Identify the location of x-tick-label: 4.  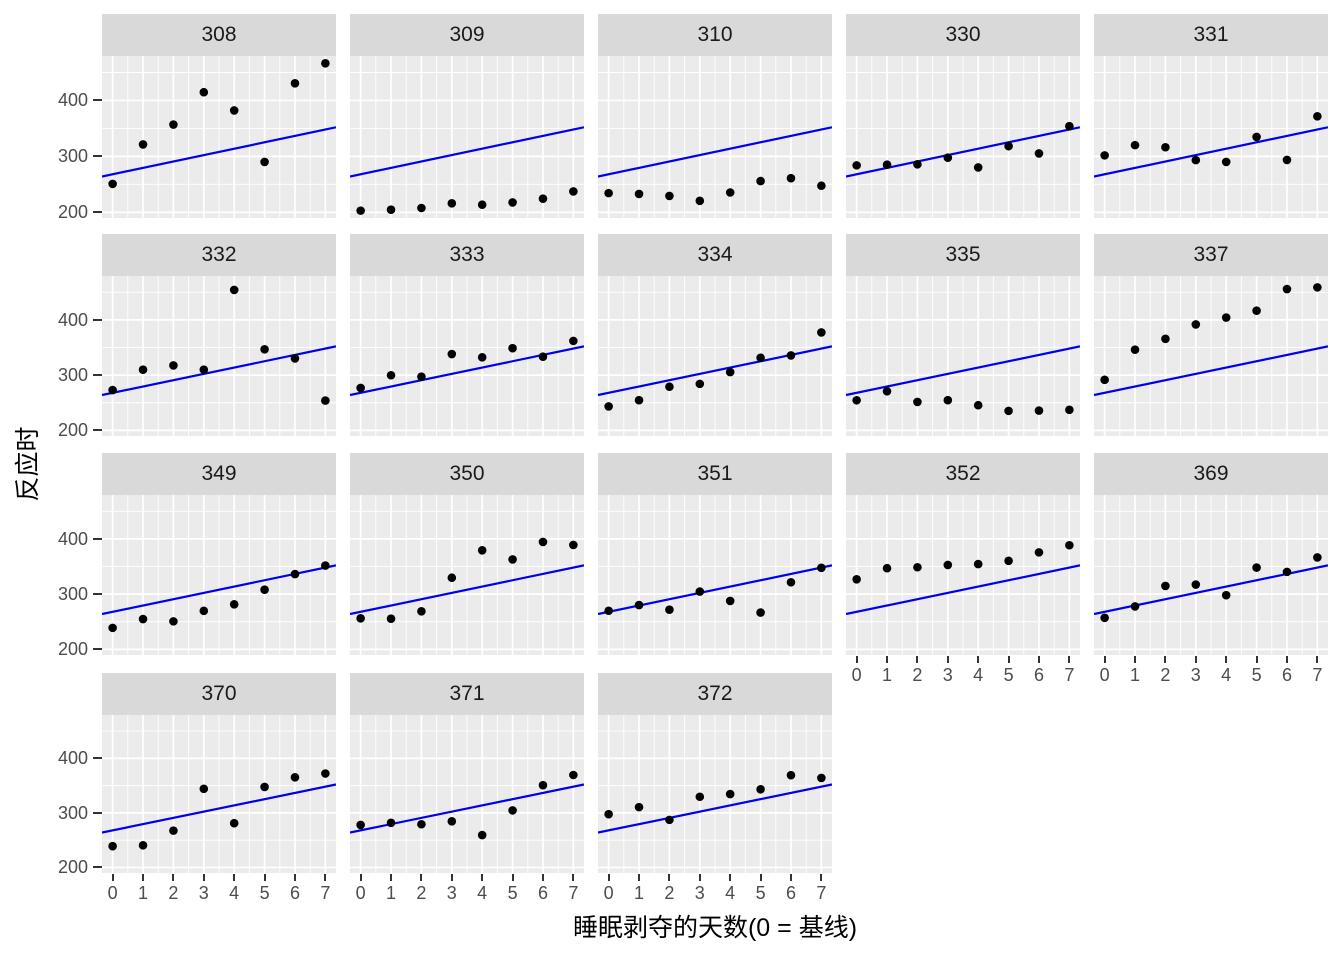
(1226, 675).